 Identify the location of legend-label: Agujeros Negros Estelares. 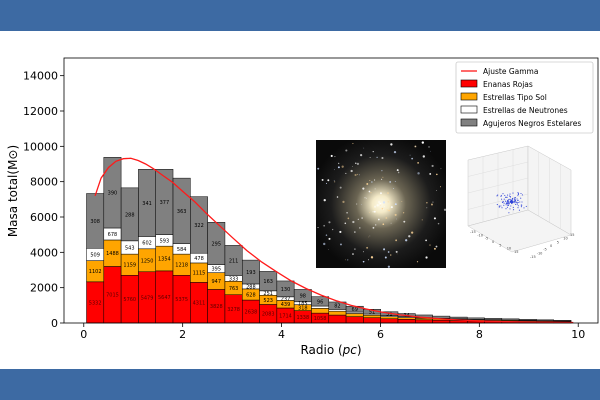
(532, 123).